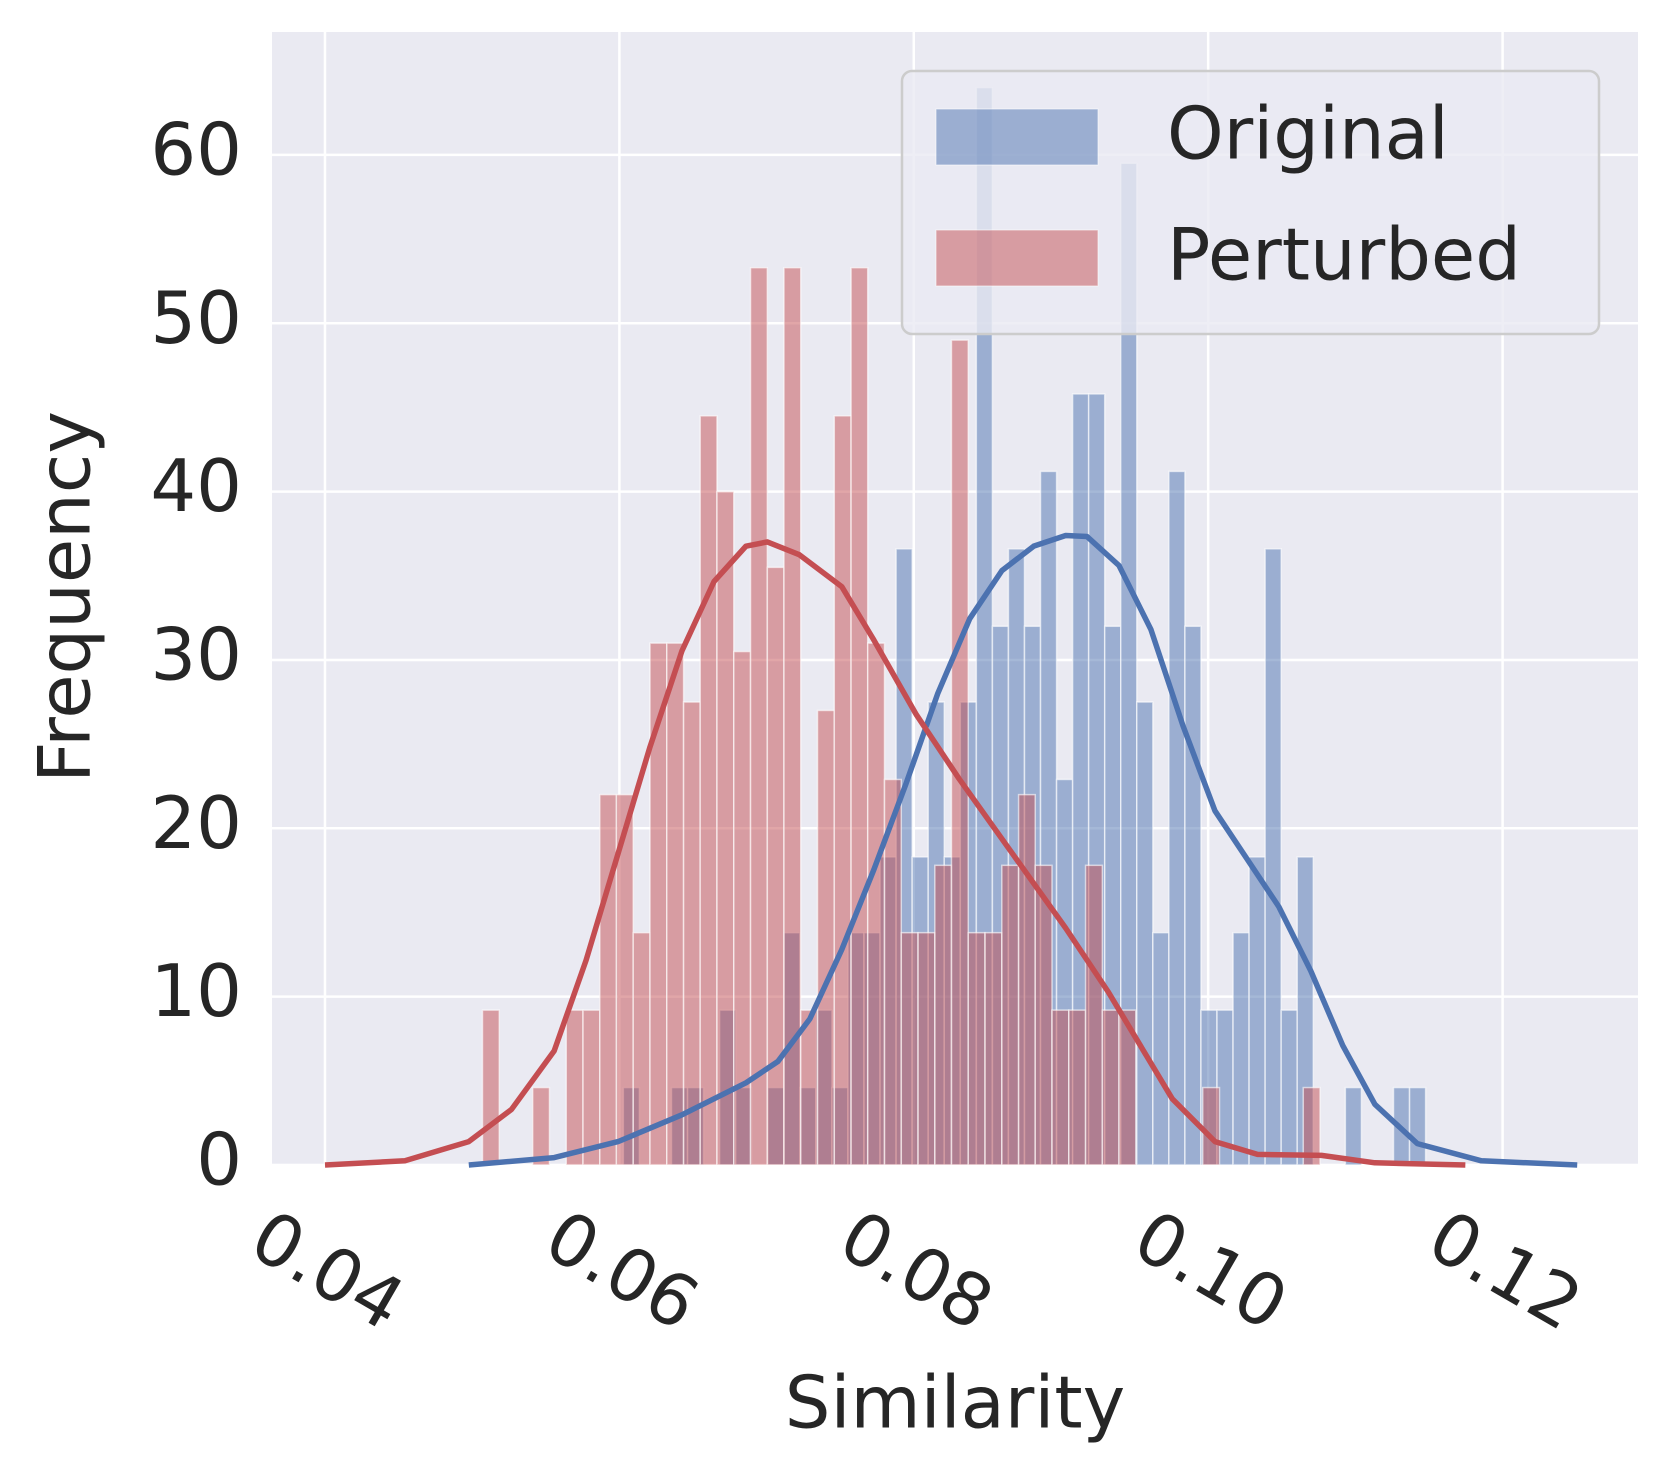  What do you see at coordinates (1308, 134) in the screenshot?
I see `legend-label: Original` at bounding box center [1308, 134].